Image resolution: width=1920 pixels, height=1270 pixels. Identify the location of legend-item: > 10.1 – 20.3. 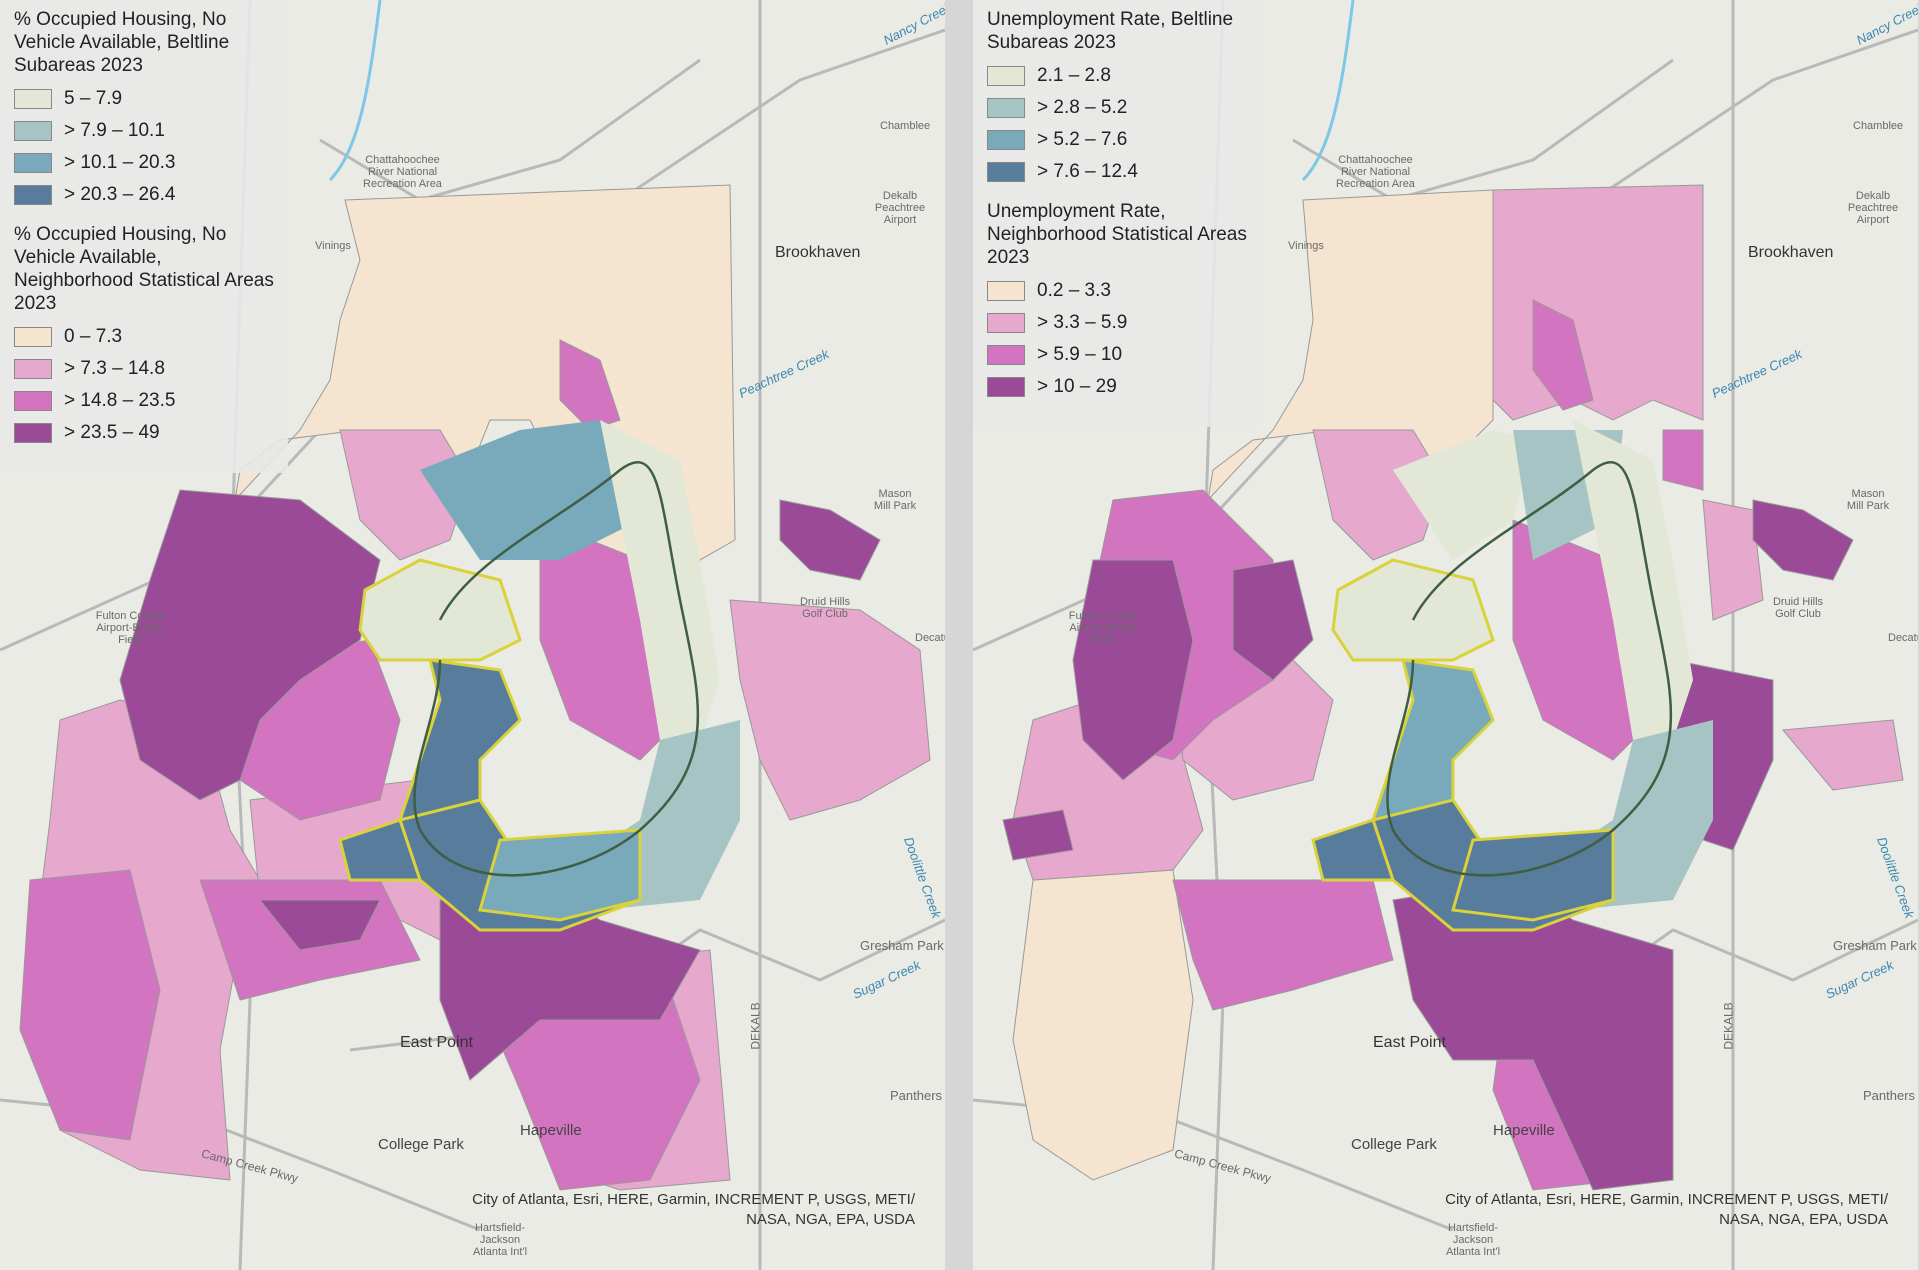
(144, 163).